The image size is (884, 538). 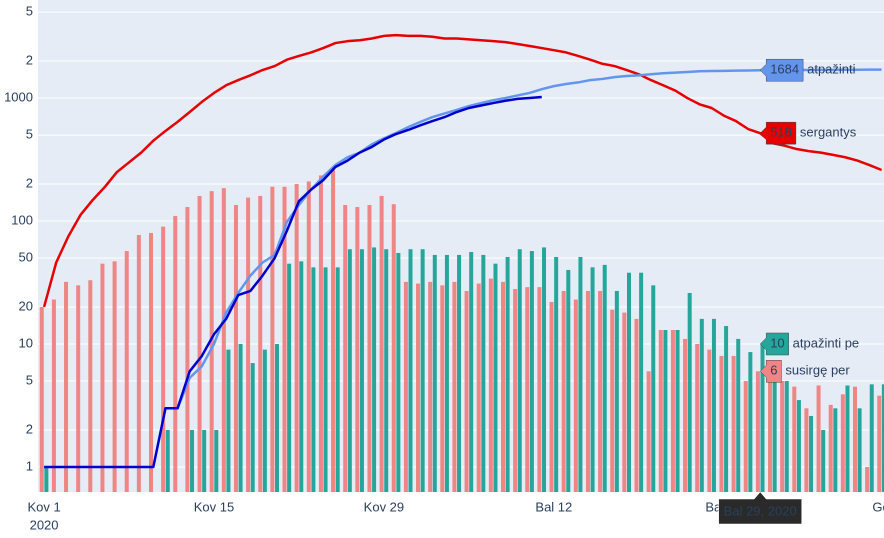 What do you see at coordinates (878, 506) in the screenshot?
I see `x-tick-label: Geg 10` at bounding box center [878, 506].